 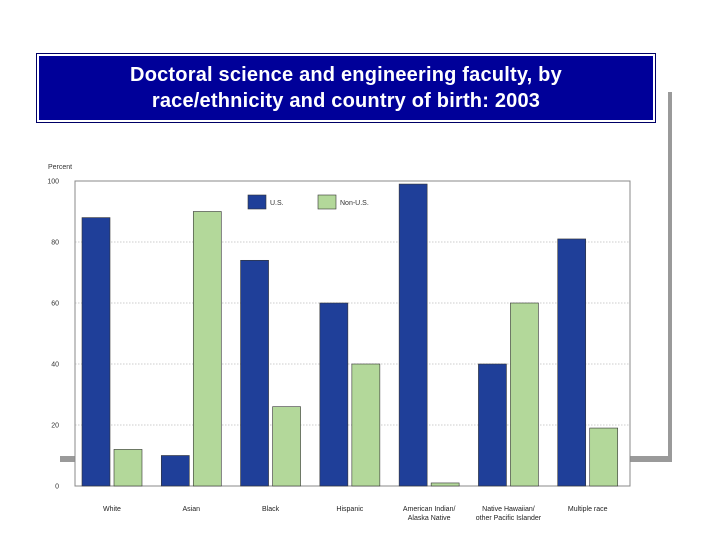 What do you see at coordinates (429, 509) in the screenshot?
I see `category-label: American Indian/` at bounding box center [429, 509].